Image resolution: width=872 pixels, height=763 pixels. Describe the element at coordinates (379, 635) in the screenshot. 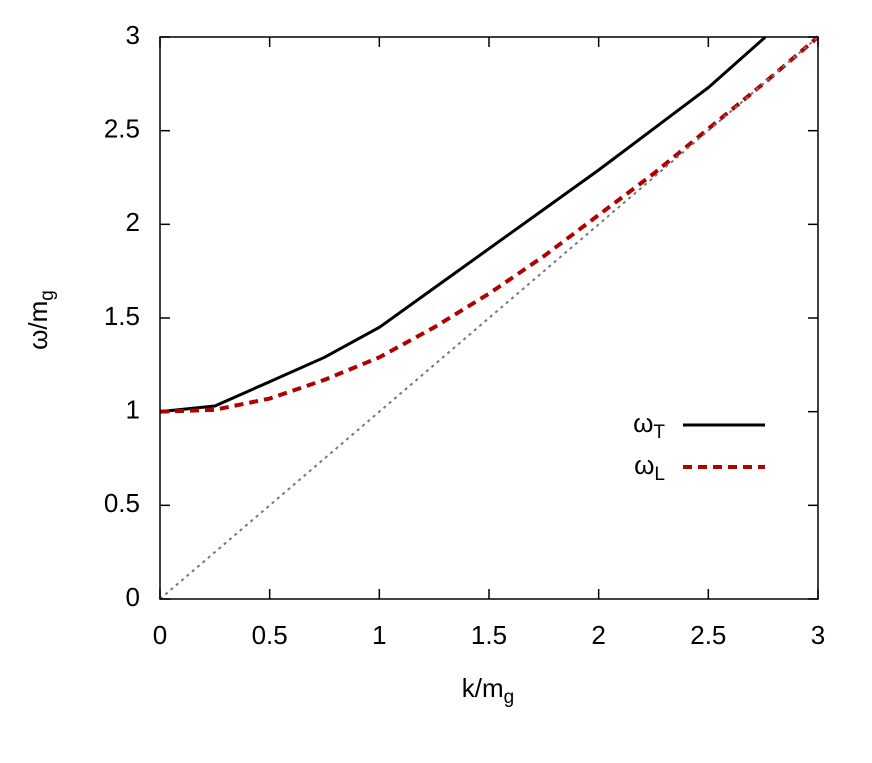

I see `x-tick-label: 1` at that location.